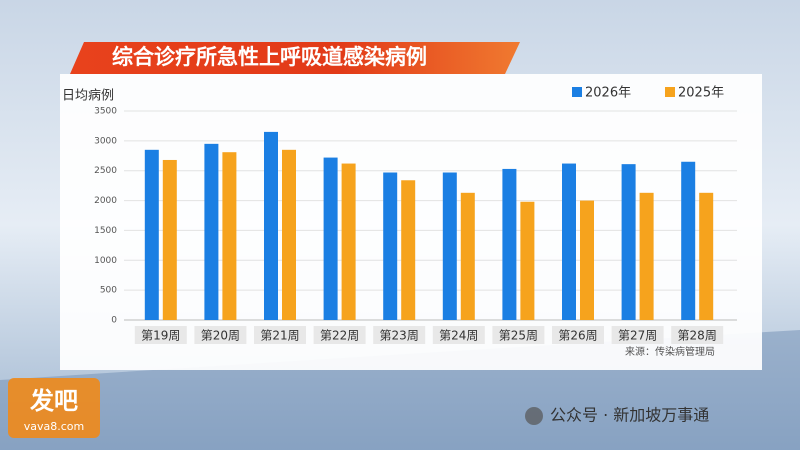 The height and width of the screenshot is (450, 800). Describe the element at coordinates (53, 401) in the screenshot. I see `logo: 发吧` at that location.